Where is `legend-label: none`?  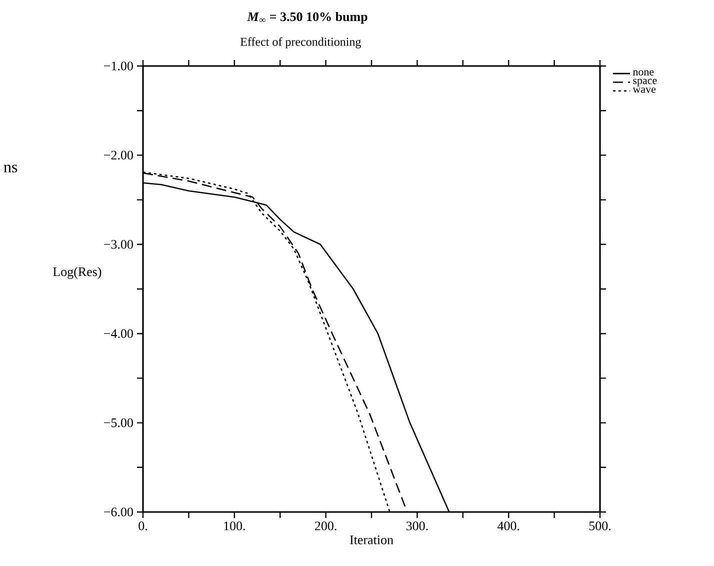
legend-label: none is located at coordinates (643, 73).